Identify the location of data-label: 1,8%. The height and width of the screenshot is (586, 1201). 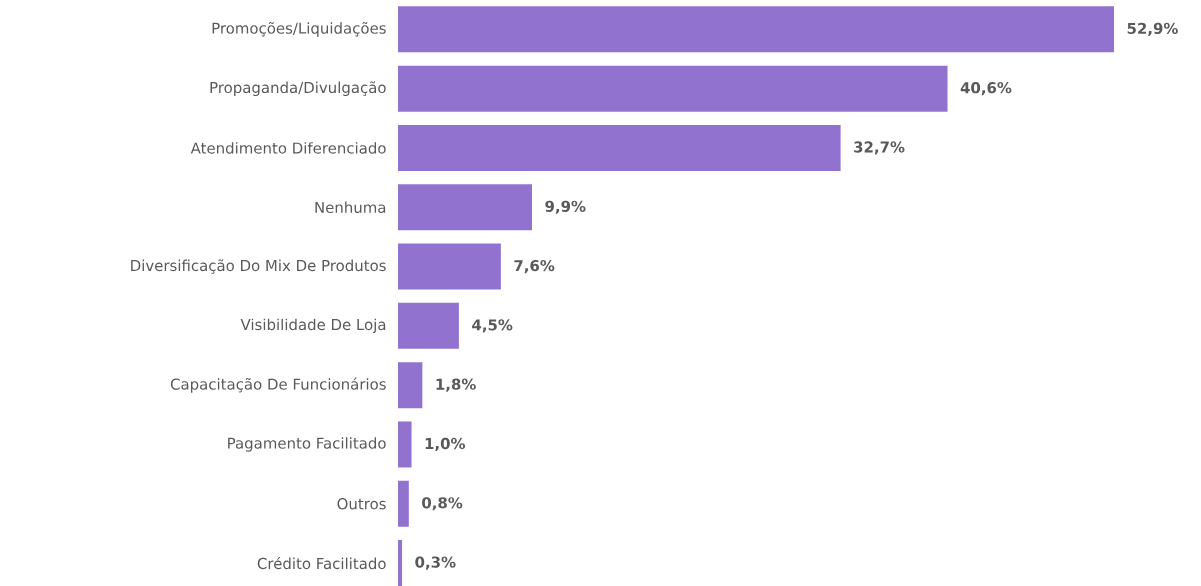
(456, 385).